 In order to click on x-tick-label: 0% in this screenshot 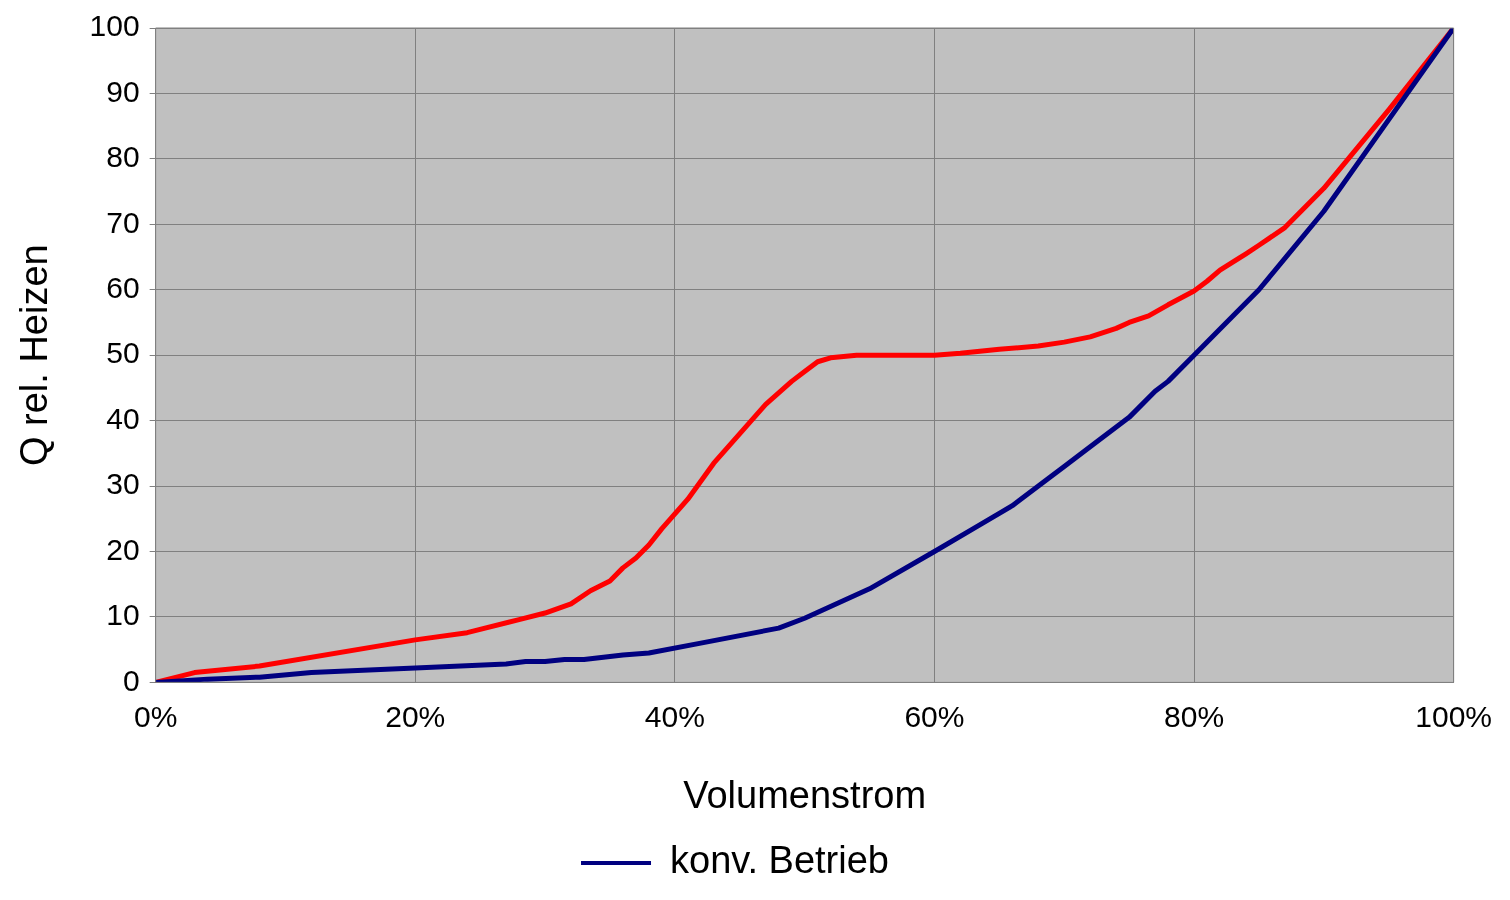, I will do `click(155, 716)`.